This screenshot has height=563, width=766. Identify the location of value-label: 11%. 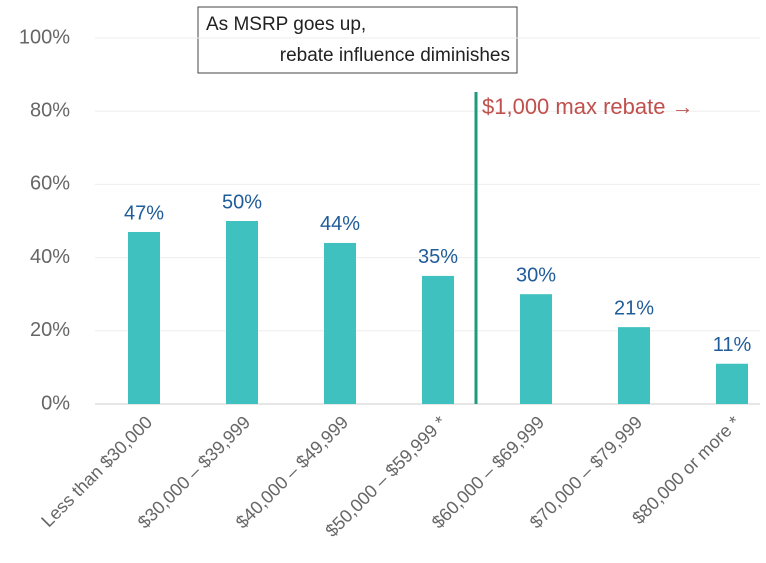
(732, 345).